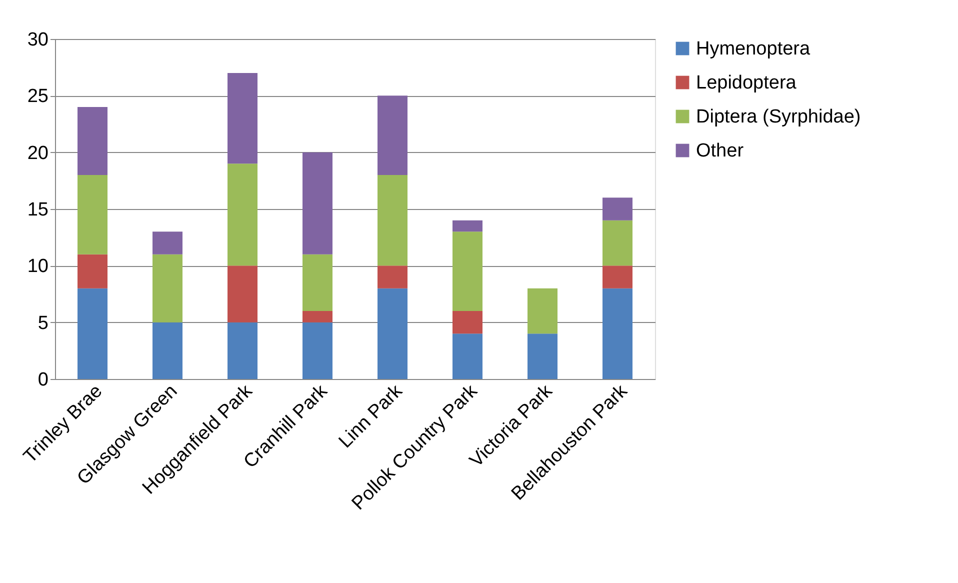 The width and height of the screenshot is (958, 583). Describe the element at coordinates (43, 380) in the screenshot. I see `y-tick-label: 0` at that location.